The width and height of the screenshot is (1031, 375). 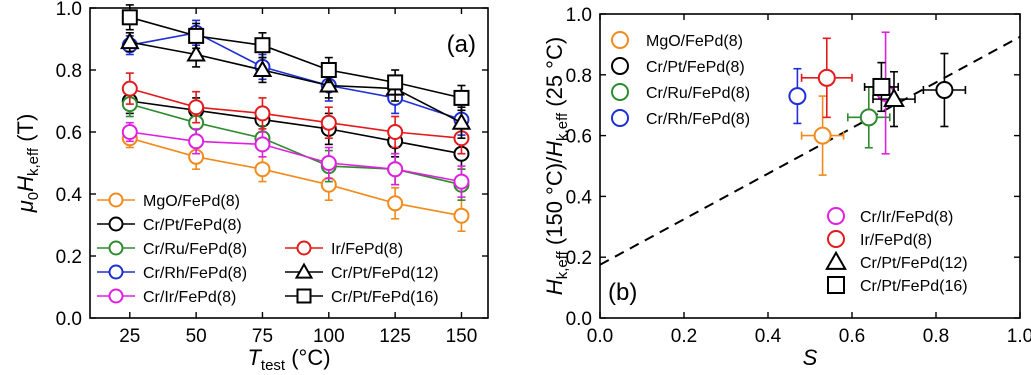 I want to click on x-tick-label: 50, so click(x=196, y=336).